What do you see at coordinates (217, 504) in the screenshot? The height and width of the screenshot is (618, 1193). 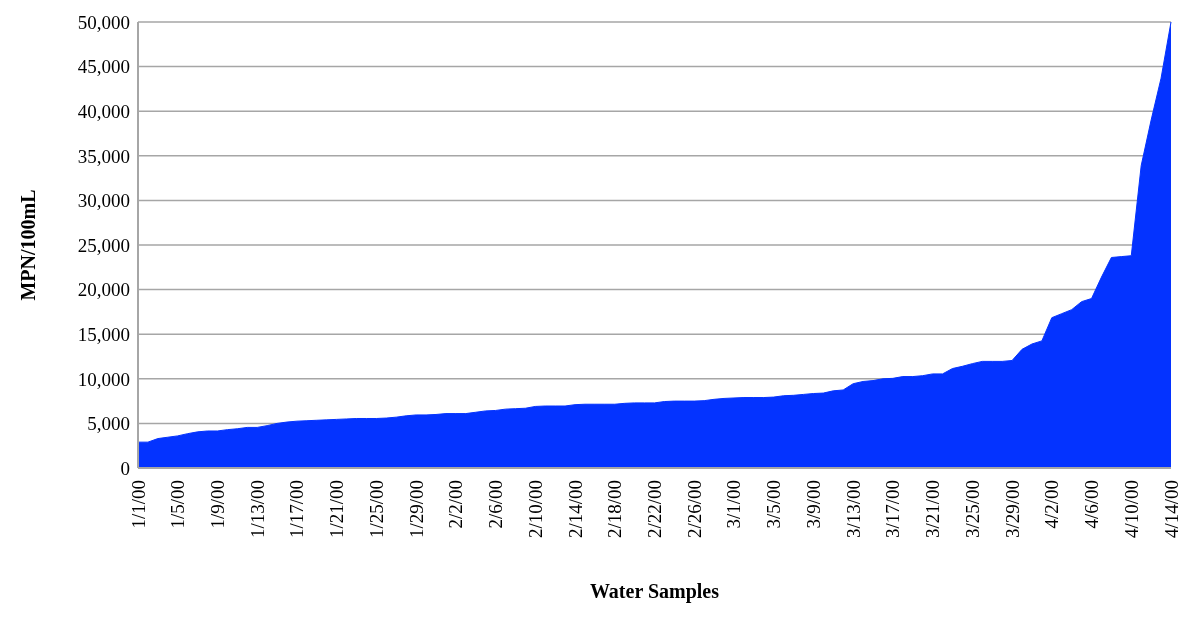 I see `x-tick-label: 1/9/00` at bounding box center [217, 504].